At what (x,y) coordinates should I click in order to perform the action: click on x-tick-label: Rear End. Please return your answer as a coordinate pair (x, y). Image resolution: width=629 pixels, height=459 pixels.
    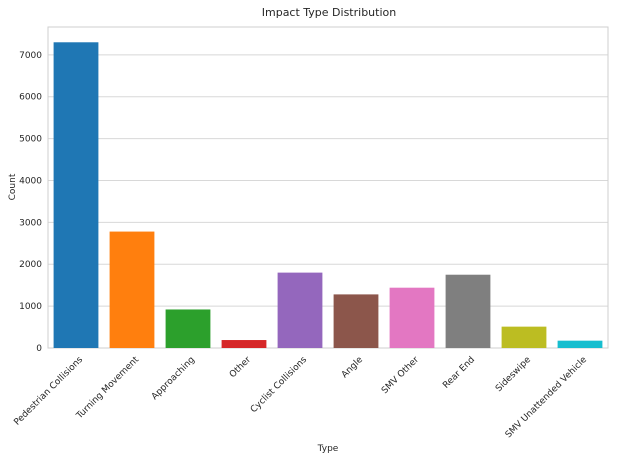
    Looking at the image, I should click on (459, 373).